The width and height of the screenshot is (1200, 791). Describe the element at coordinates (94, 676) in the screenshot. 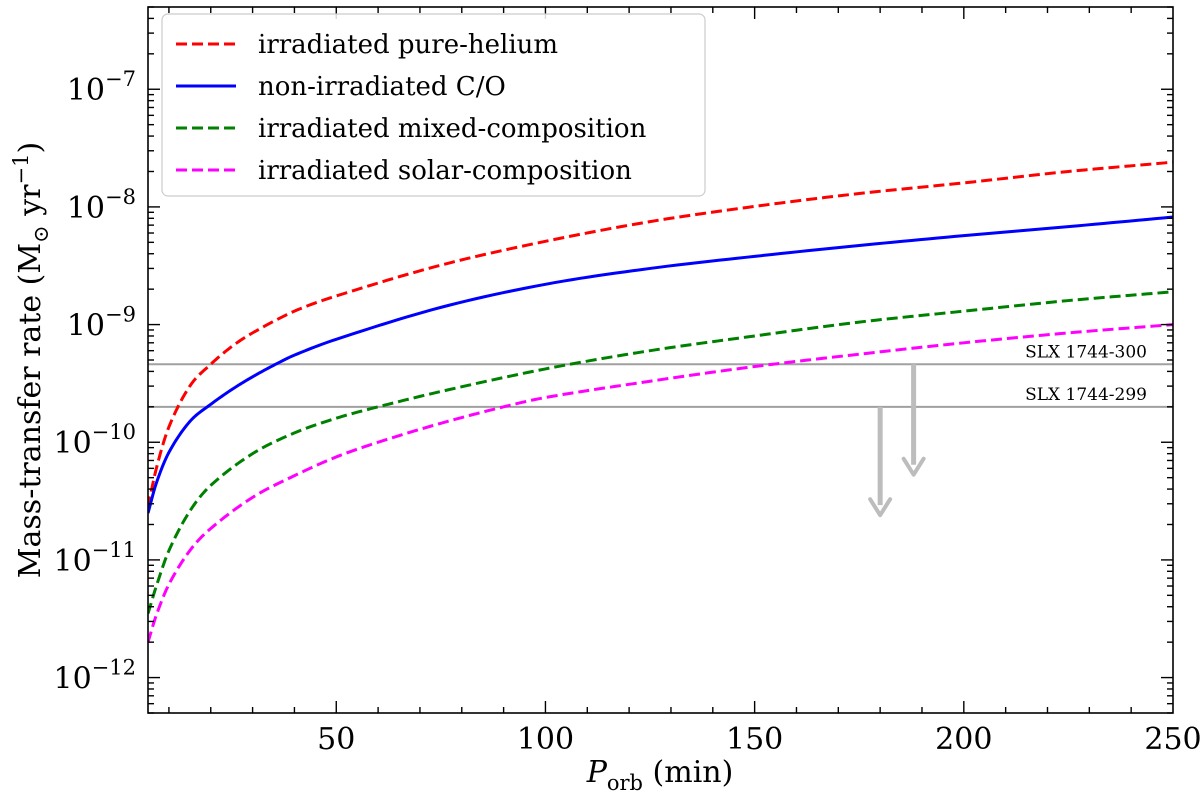

I see `y-tick-label: 10⁻¹²` at that location.